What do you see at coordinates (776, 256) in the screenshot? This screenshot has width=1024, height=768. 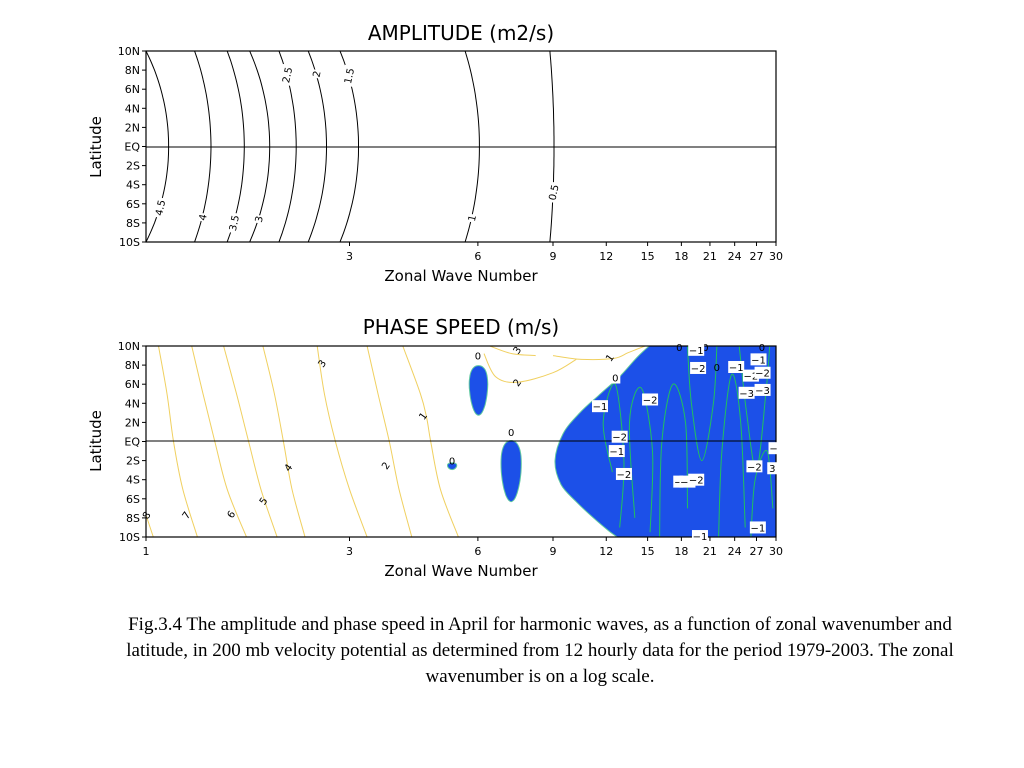 I see `amplitude-x-tick-label: 30` at bounding box center [776, 256].